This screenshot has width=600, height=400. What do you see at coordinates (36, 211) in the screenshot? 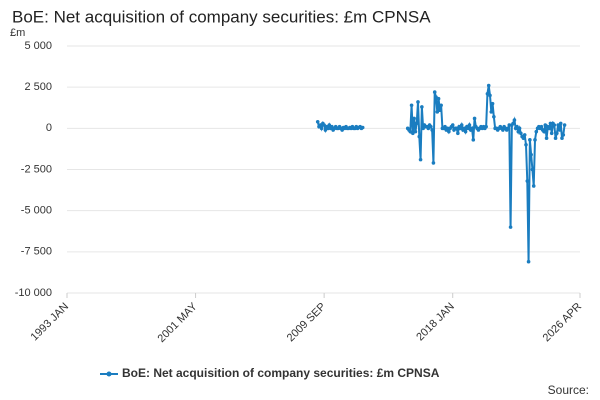
I see `y-tick-label: -5 000` at bounding box center [36, 211].